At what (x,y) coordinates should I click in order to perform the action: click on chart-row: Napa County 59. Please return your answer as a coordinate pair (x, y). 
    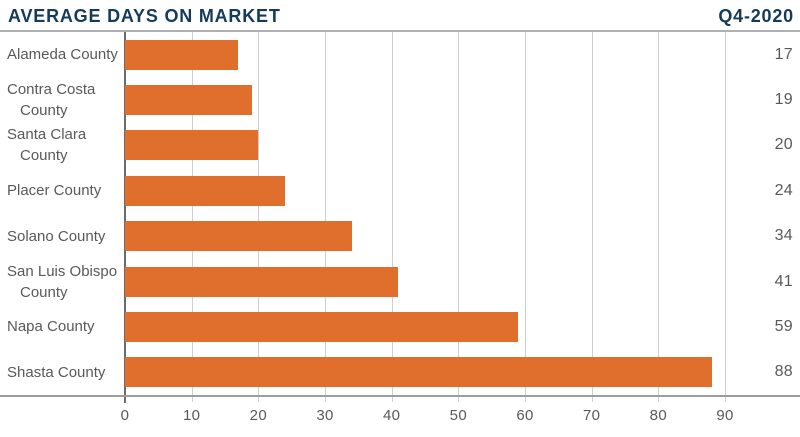
    Looking at the image, I should click on (400, 326).